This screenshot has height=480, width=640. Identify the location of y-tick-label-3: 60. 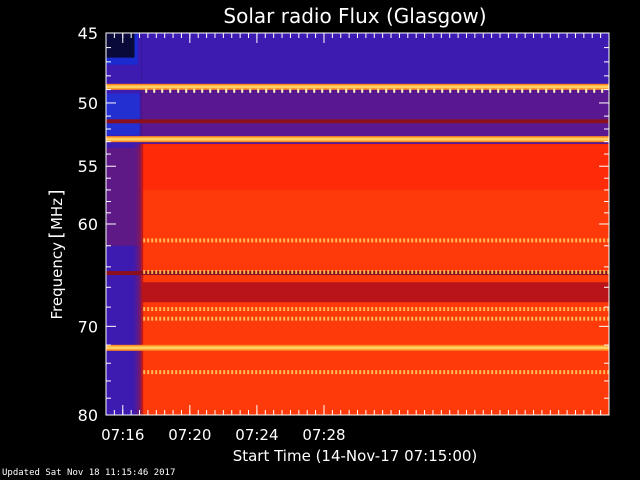
(88, 224).